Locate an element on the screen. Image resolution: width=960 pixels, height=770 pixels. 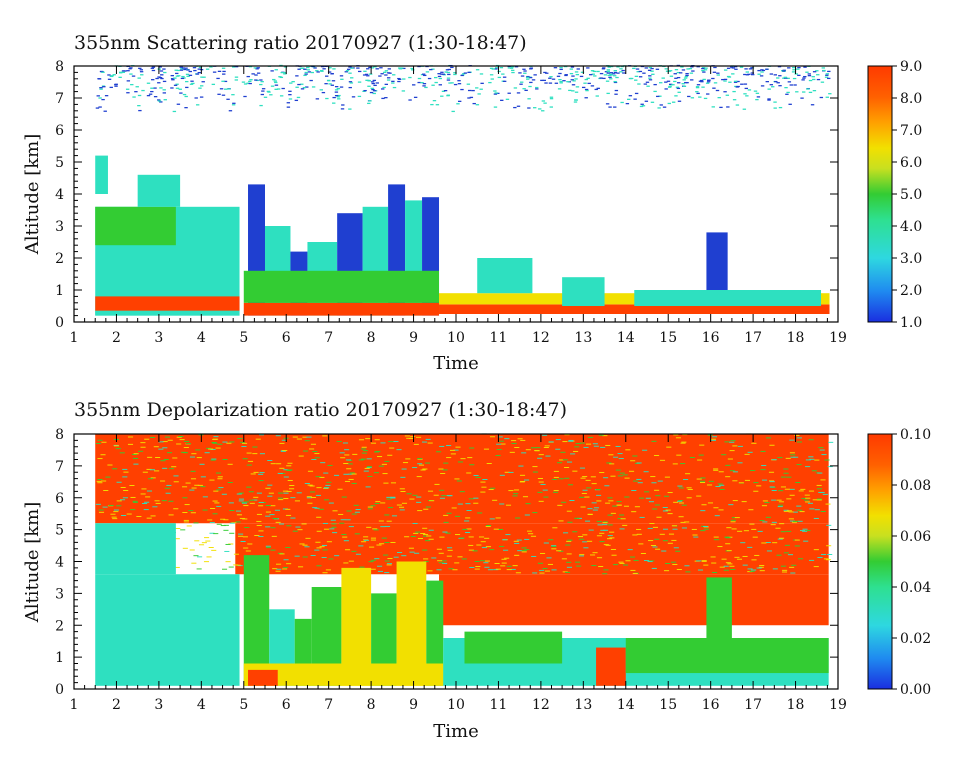
y-tick-label: 0 is located at coordinates (59, 690).